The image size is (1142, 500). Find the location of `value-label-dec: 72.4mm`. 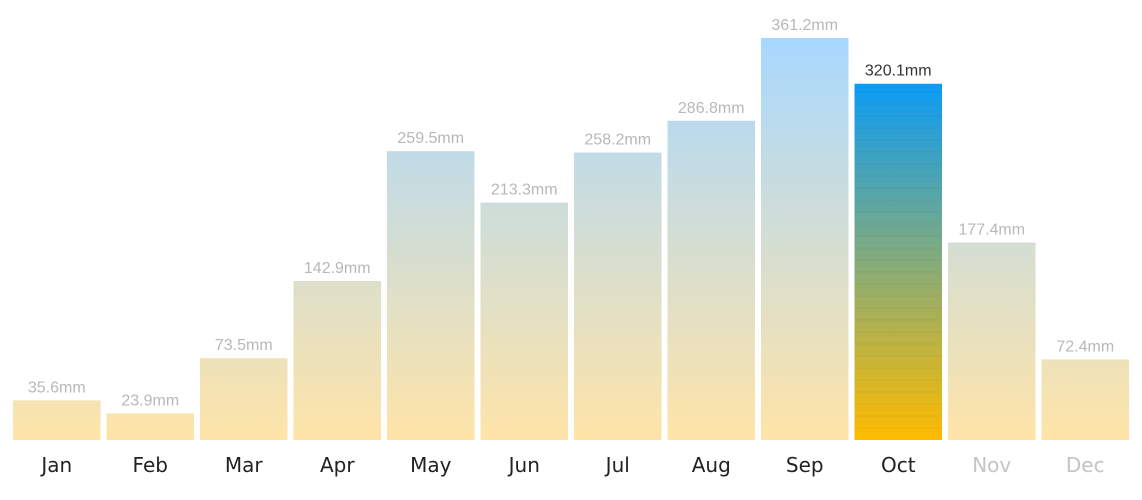

value-label-dec: 72.4mm is located at coordinates (1085, 346).